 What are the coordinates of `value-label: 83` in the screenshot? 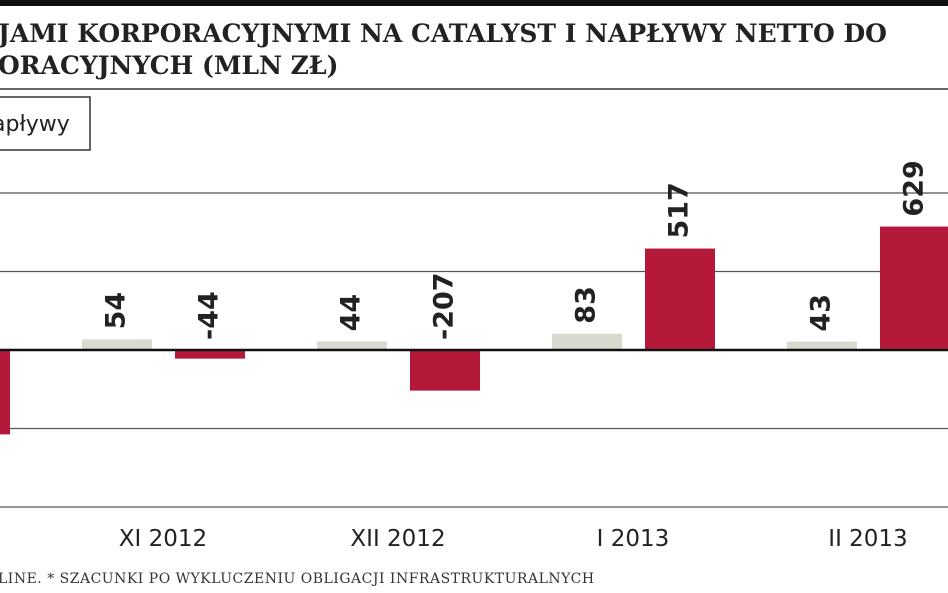 It's located at (586, 305).